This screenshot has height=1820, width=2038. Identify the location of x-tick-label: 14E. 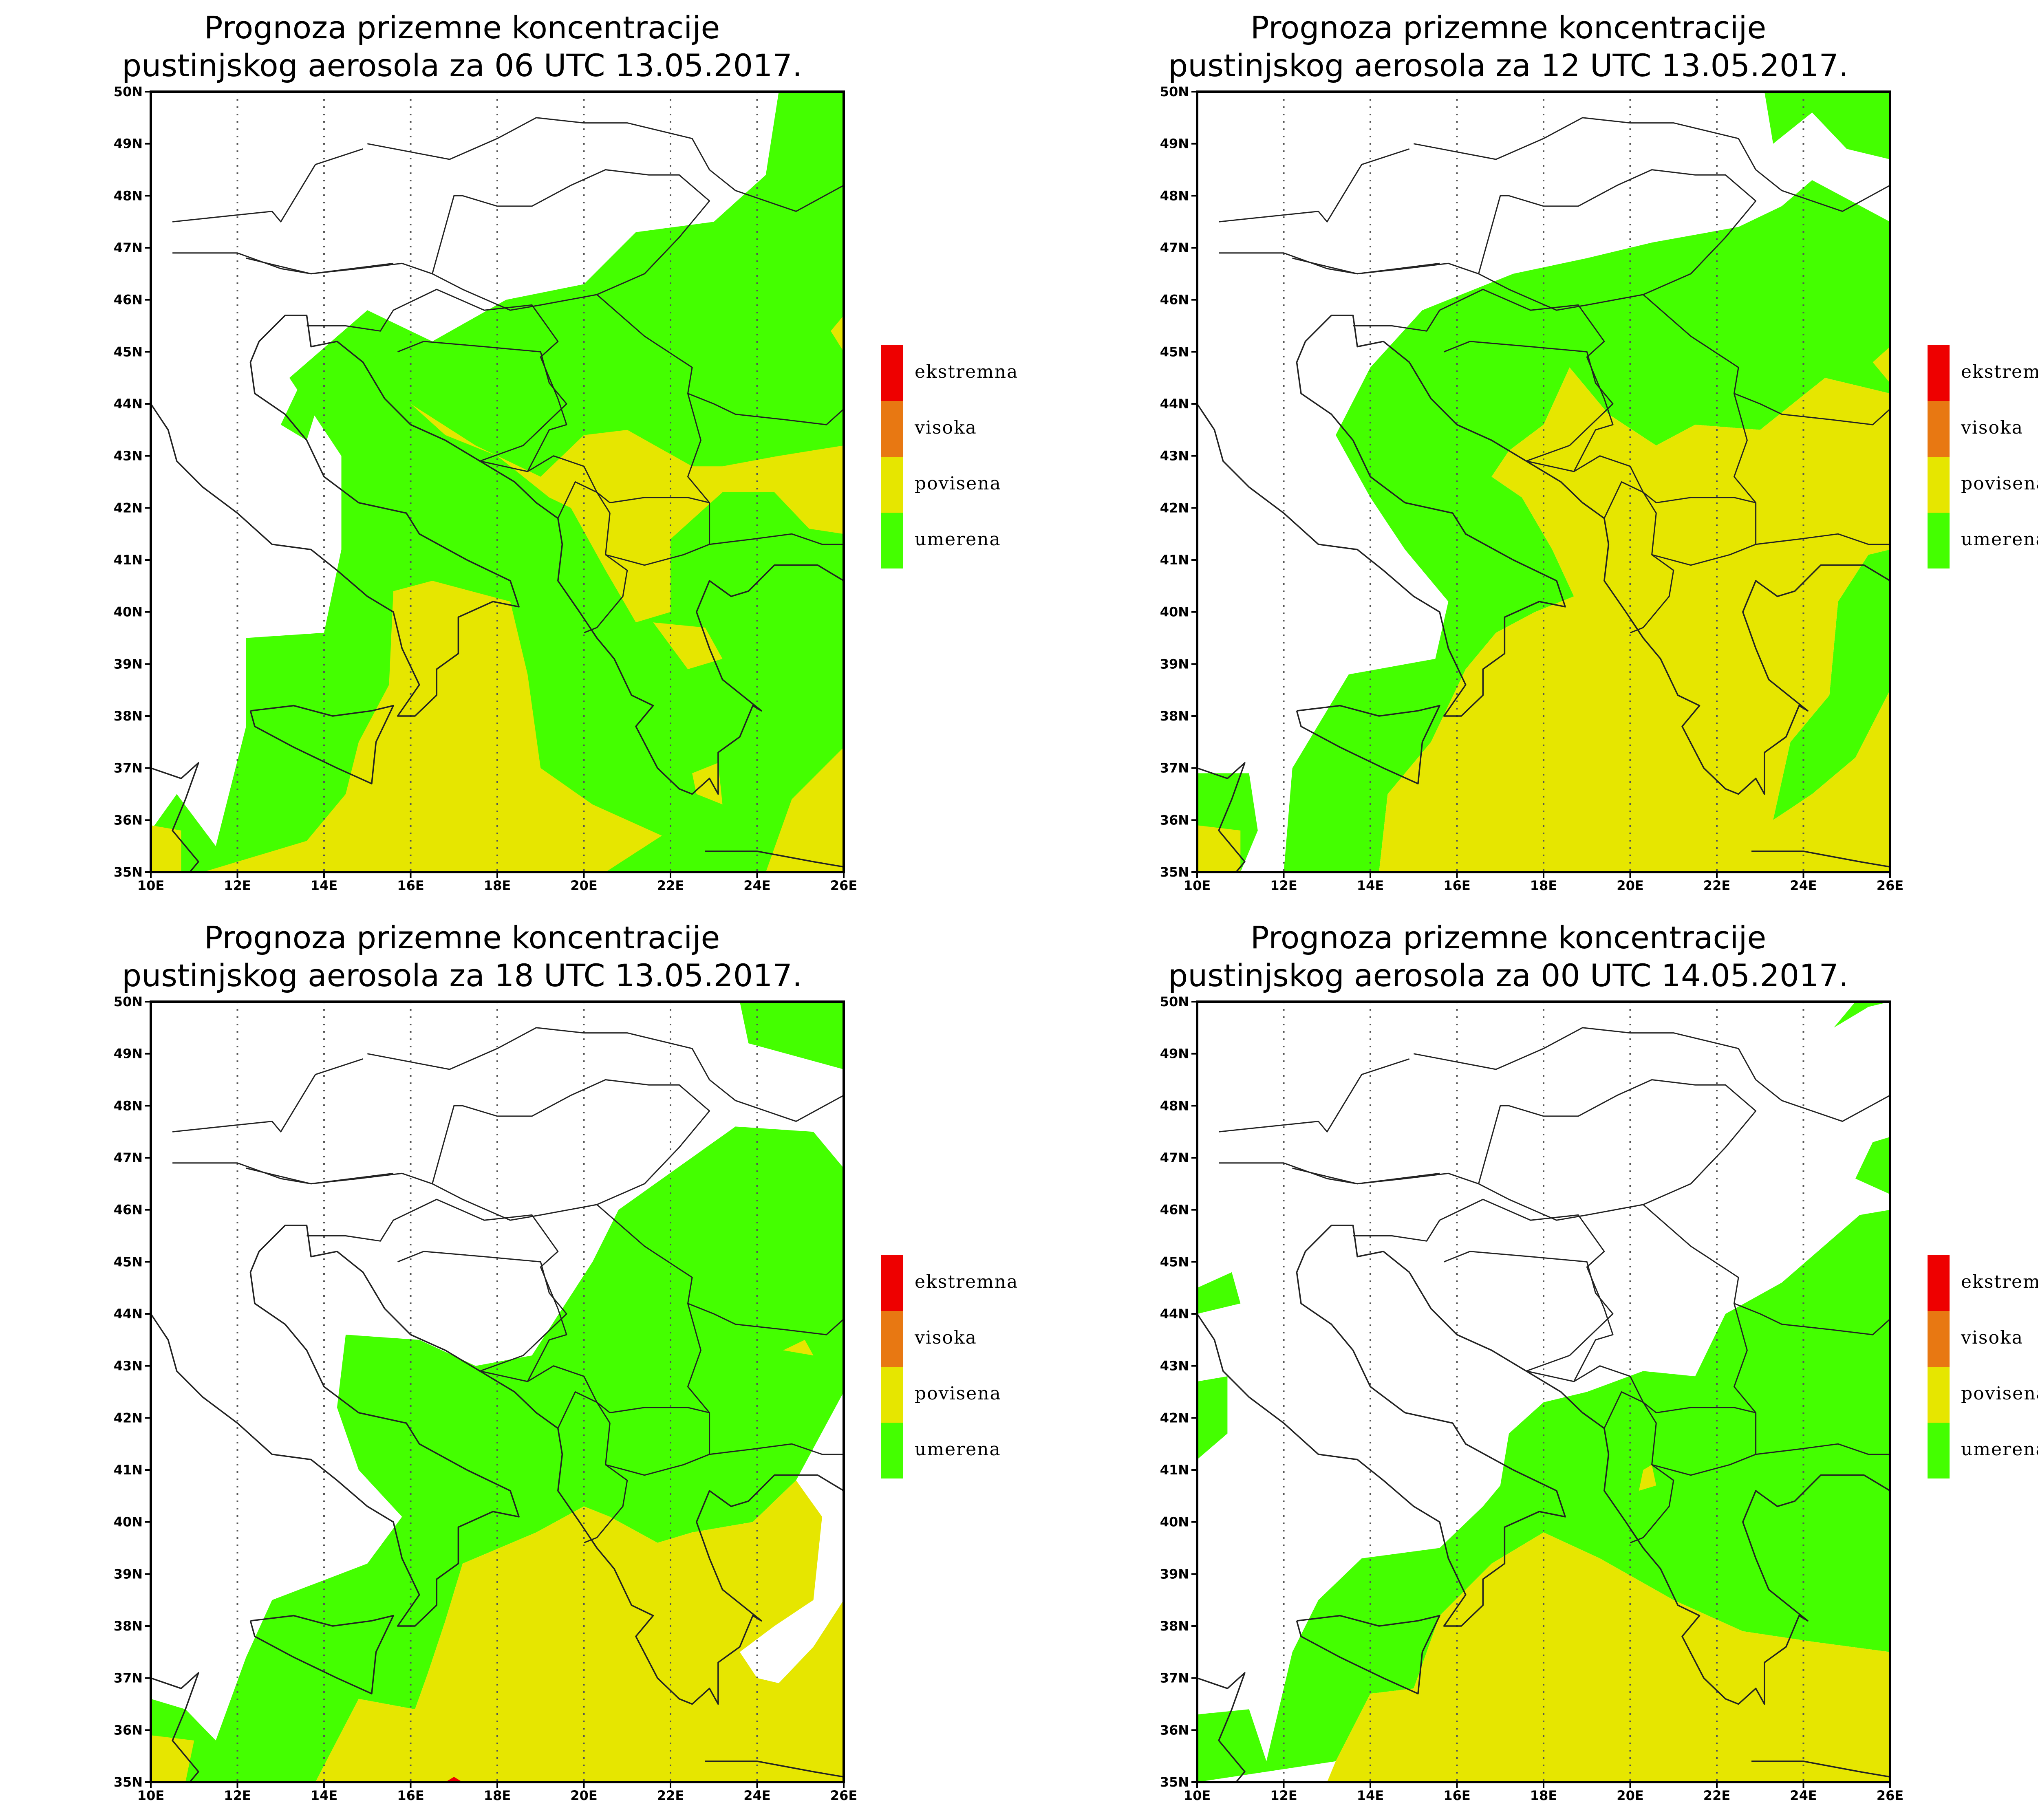
(1371, 1795).